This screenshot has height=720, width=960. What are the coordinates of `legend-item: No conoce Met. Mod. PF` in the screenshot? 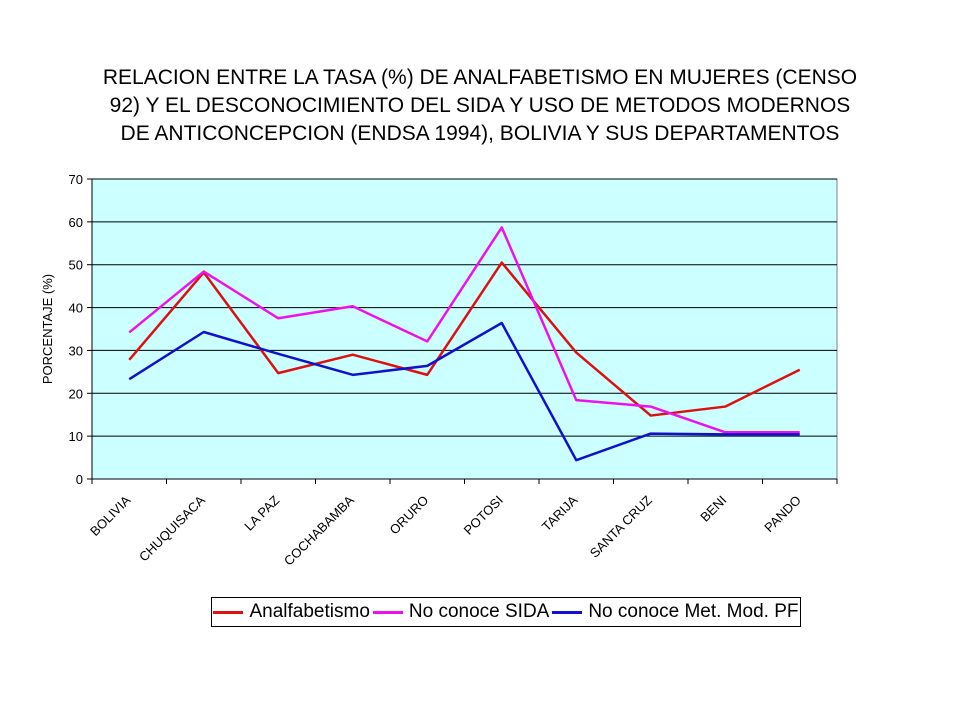 It's located at (675, 612).